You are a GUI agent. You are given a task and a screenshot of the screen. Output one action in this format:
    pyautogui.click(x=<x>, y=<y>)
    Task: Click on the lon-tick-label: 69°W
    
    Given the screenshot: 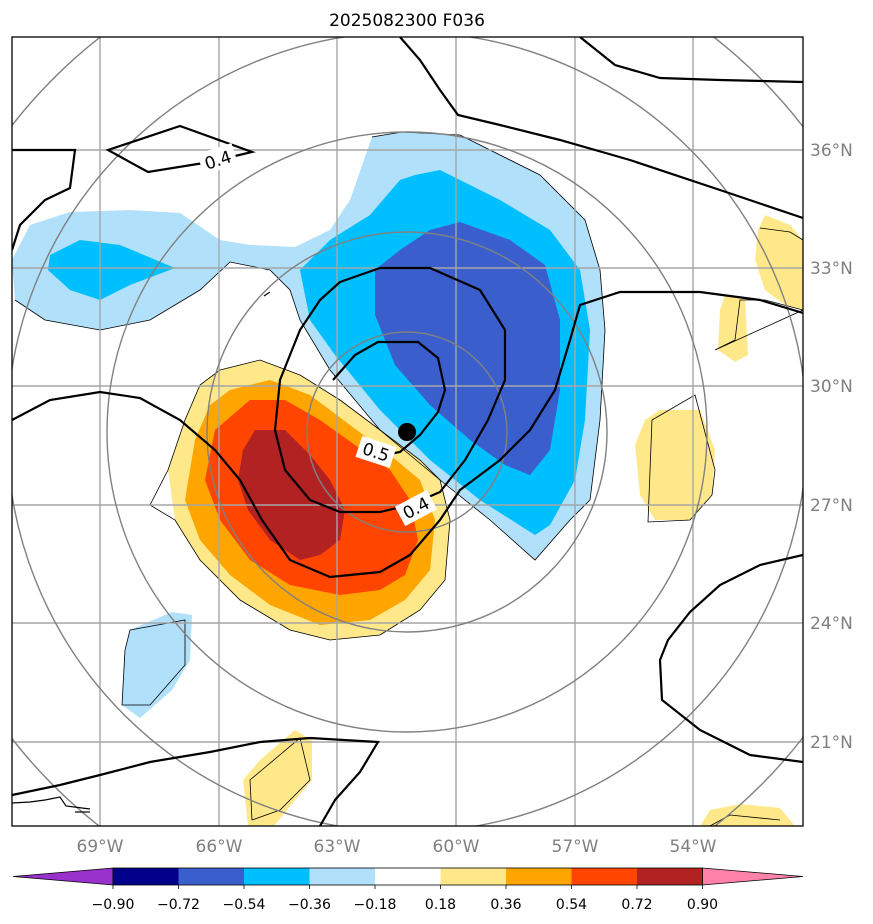 What is the action you would take?
    pyautogui.click(x=100, y=847)
    